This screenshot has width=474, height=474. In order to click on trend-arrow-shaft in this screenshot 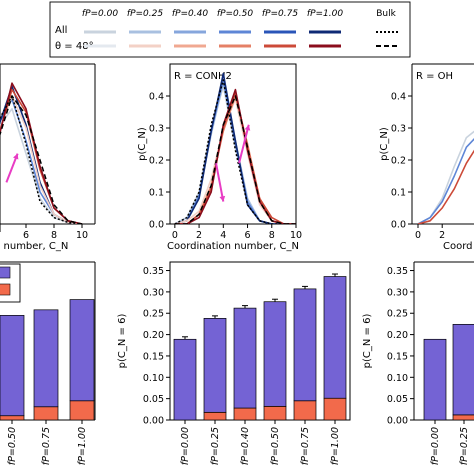, I will do `click(244, 144)`.